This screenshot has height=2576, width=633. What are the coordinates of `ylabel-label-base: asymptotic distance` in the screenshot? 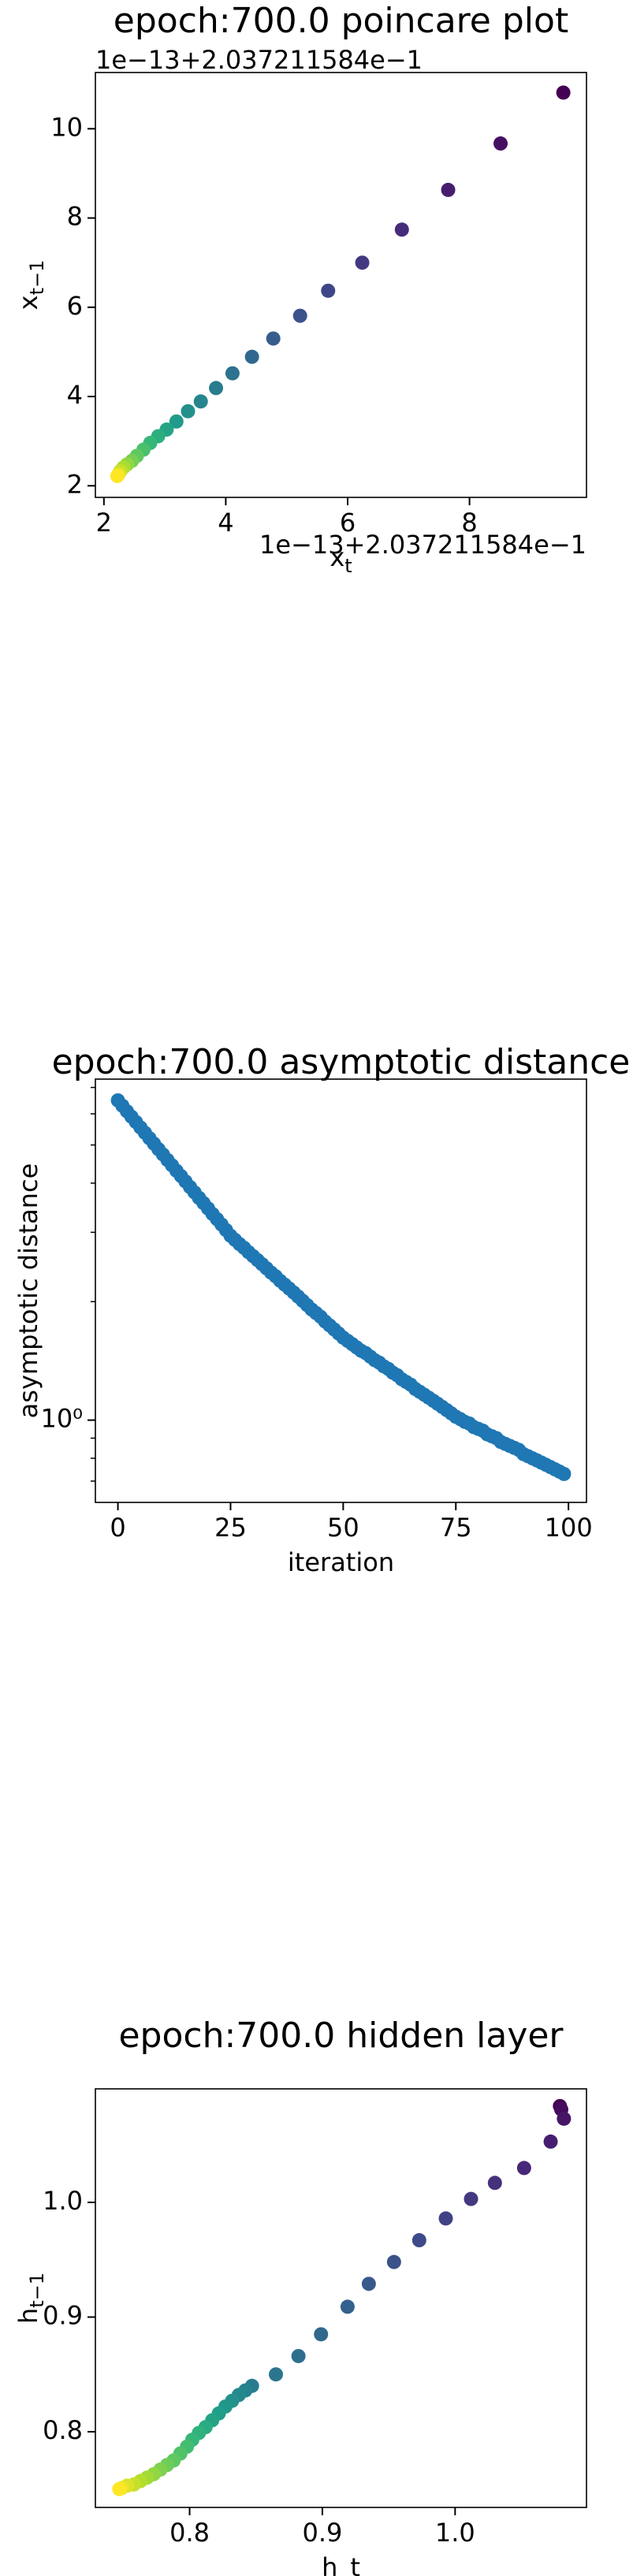 It's located at (28, 1291).